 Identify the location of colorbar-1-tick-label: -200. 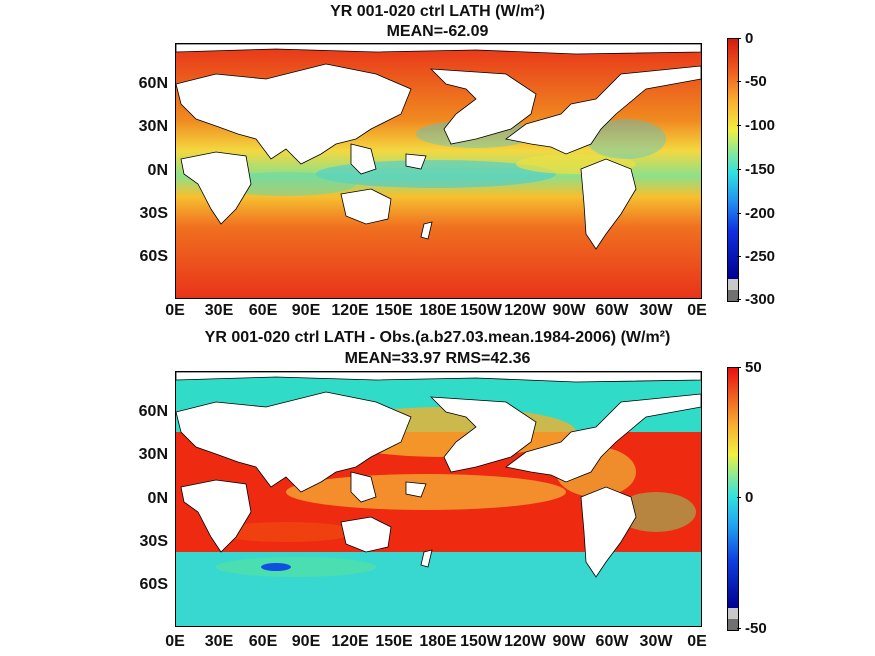
(760, 213).